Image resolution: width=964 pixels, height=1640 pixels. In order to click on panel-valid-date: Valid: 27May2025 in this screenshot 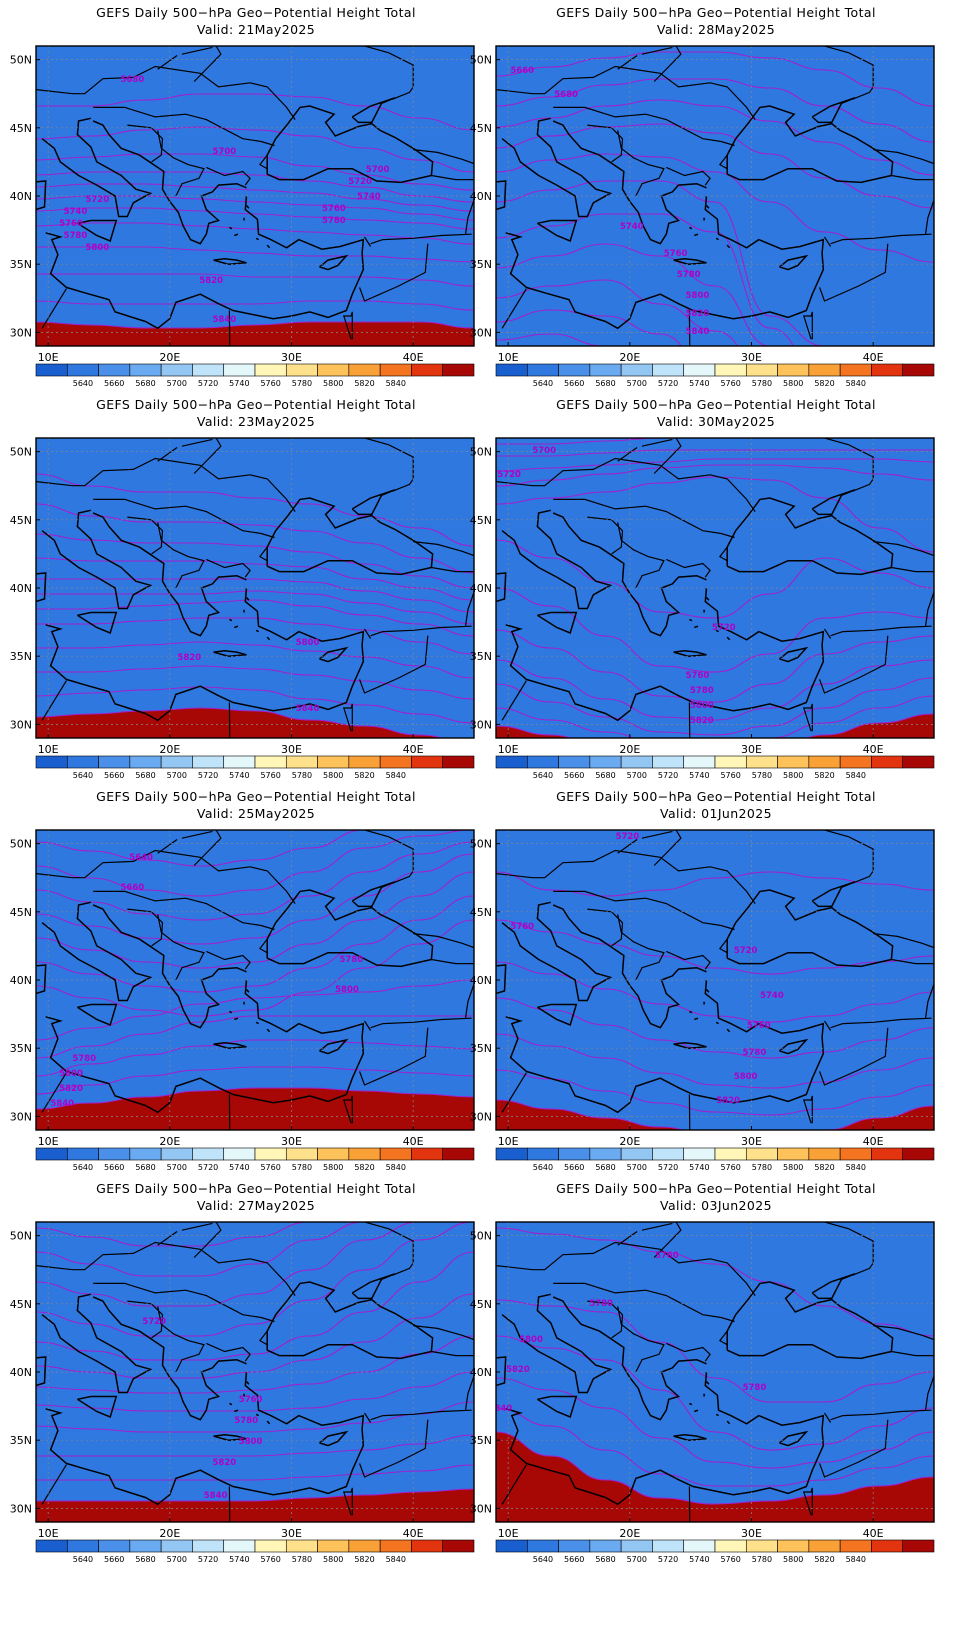, I will do `click(256, 1205)`.